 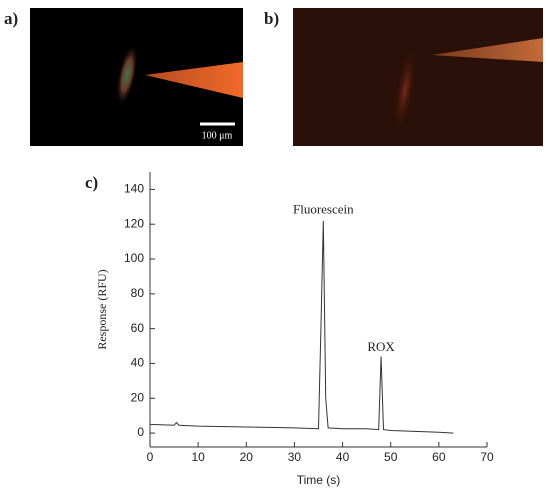 What do you see at coordinates (134, 189) in the screenshot?
I see `y-tick-label: 140` at bounding box center [134, 189].